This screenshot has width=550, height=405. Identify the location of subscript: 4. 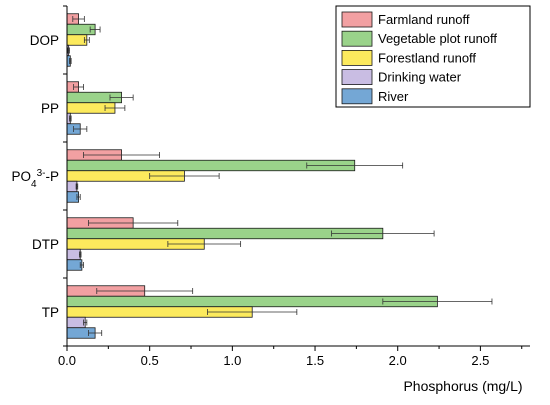
(34, 184).